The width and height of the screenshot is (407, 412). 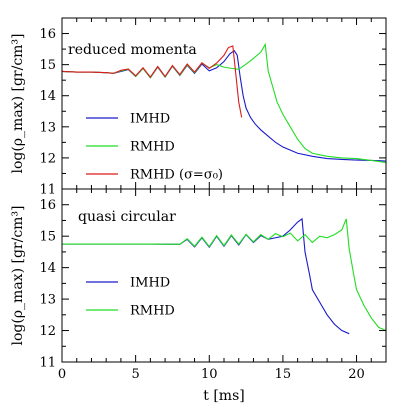 What do you see at coordinates (62, 374) in the screenshot?
I see `x-tick-label: 0` at bounding box center [62, 374].